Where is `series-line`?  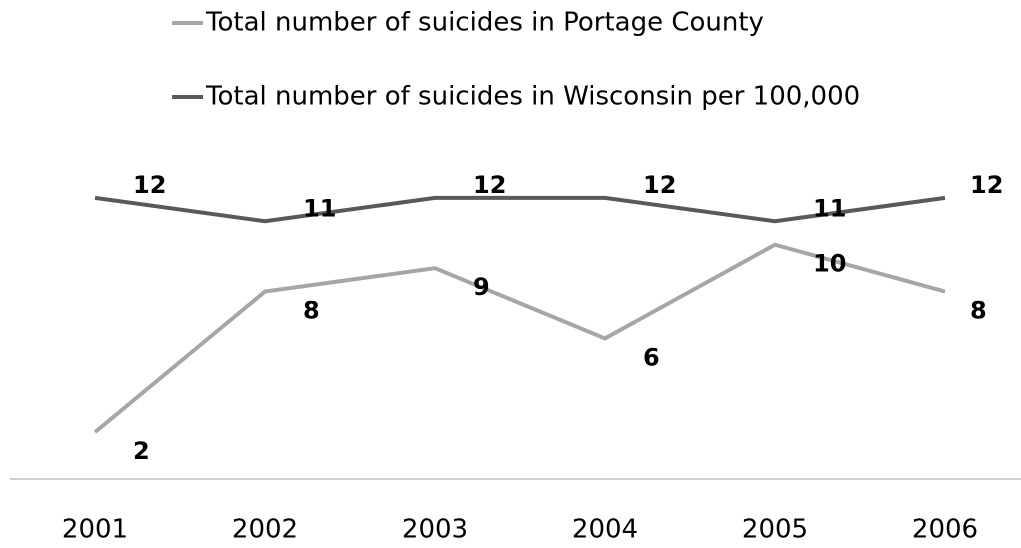 series-line is located at coordinates (520, 209).